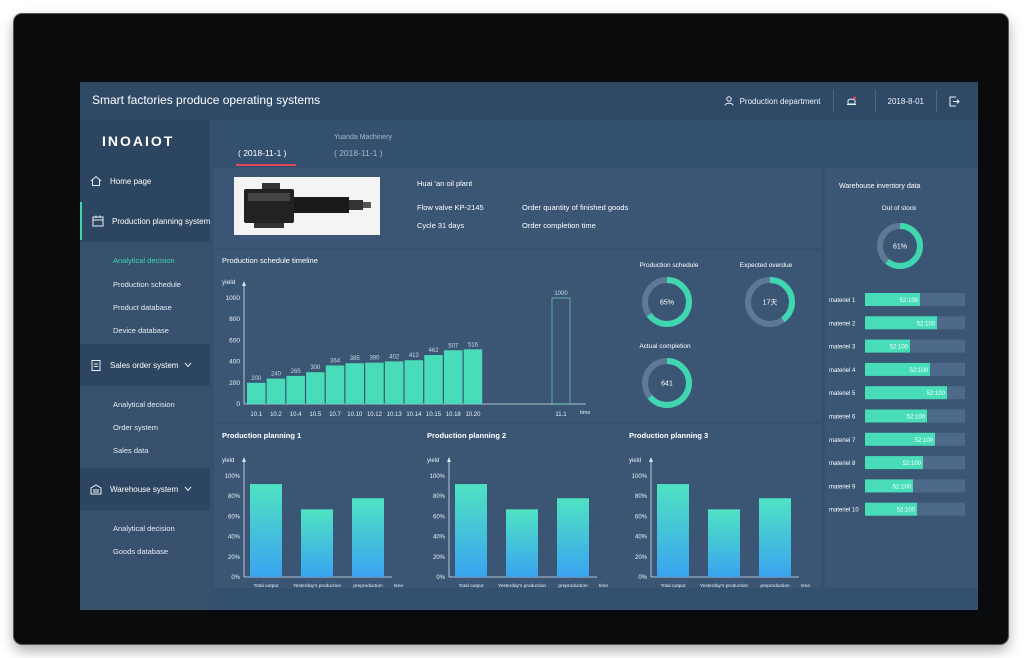 This screenshot has height=658, width=1024. Describe the element at coordinates (296, 415) in the screenshot. I see `timeline-x-tick: 10.4` at that location.